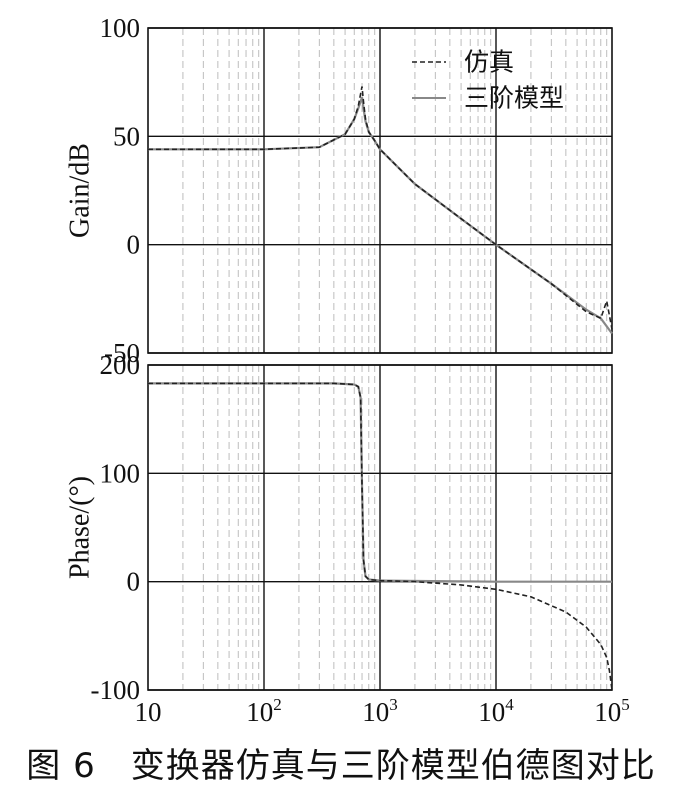  Describe the element at coordinates (120, 28) in the screenshot. I see `gain-ytick-label: 100` at that location.